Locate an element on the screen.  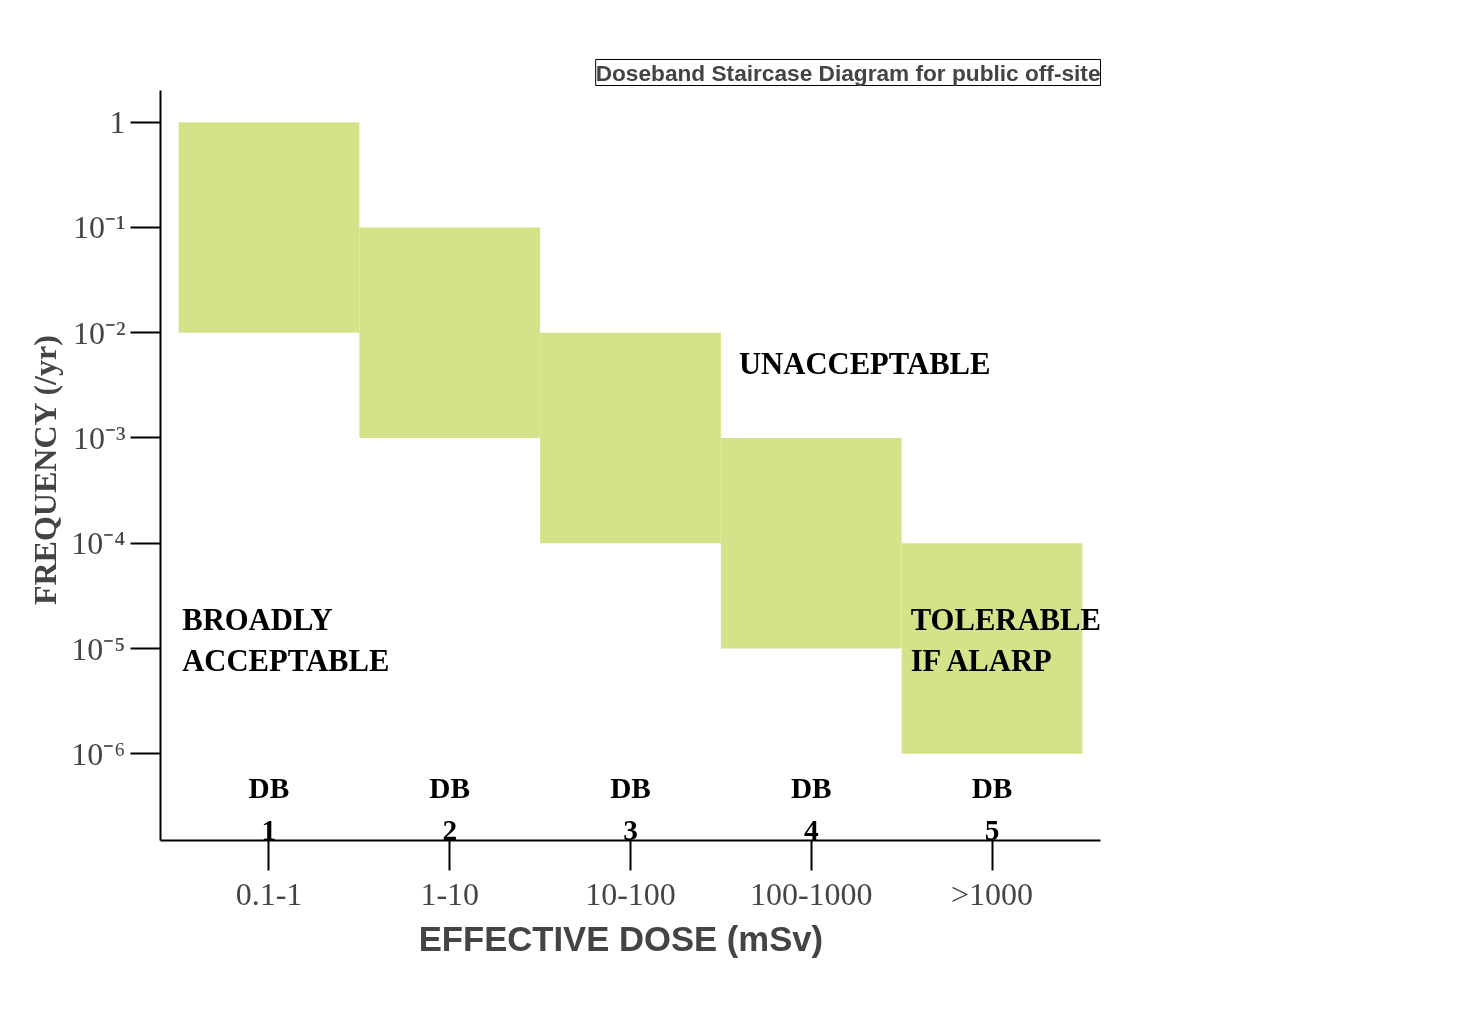
annotation: TOLERABLE IF ALARP is located at coordinates (1005, 640).